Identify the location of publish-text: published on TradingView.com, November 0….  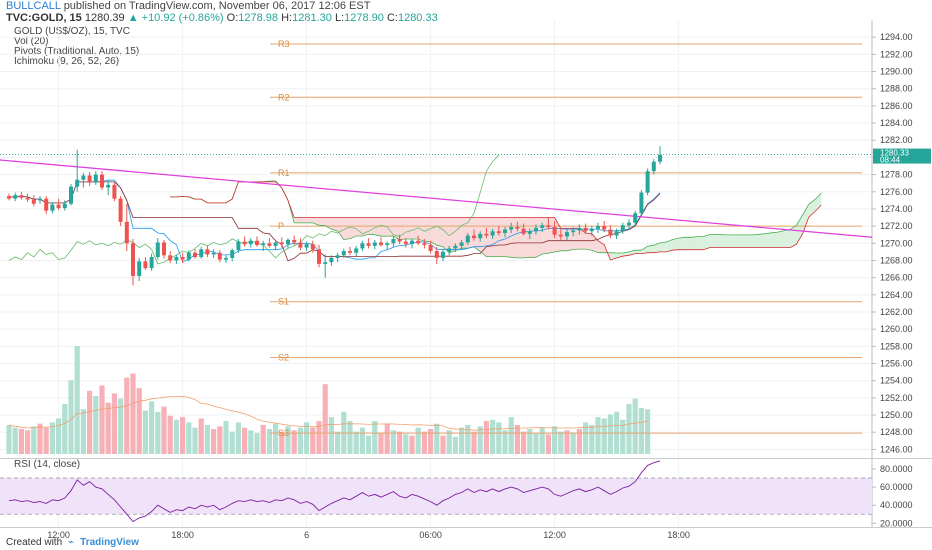
(217, 6).